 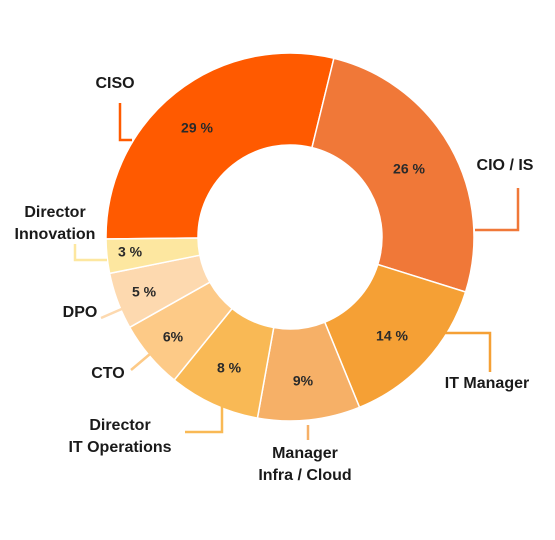 What do you see at coordinates (144, 292) in the screenshot?
I see `value-label-dpo: 5 %` at bounding box center [144, 292].